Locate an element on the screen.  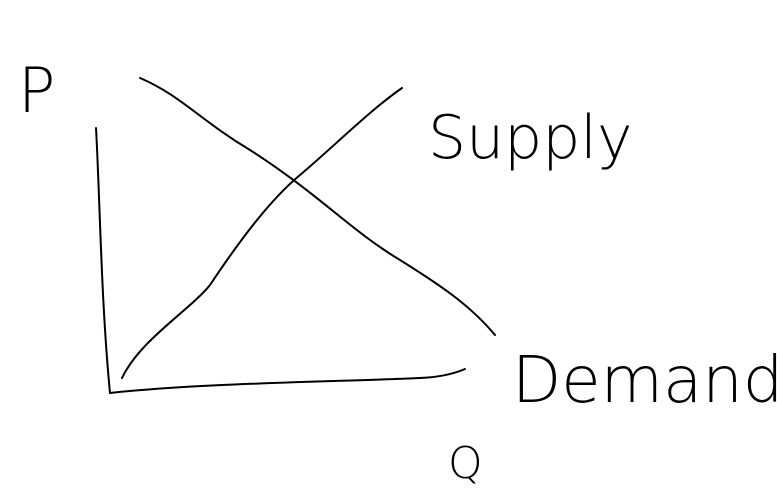
x-axis-label: Q is located at coordinates (465, 463).